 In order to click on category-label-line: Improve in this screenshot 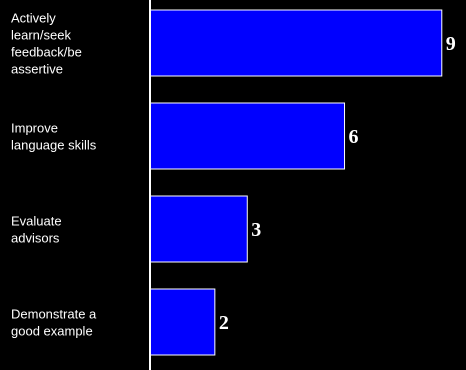, I will do `click(34, 128)`.